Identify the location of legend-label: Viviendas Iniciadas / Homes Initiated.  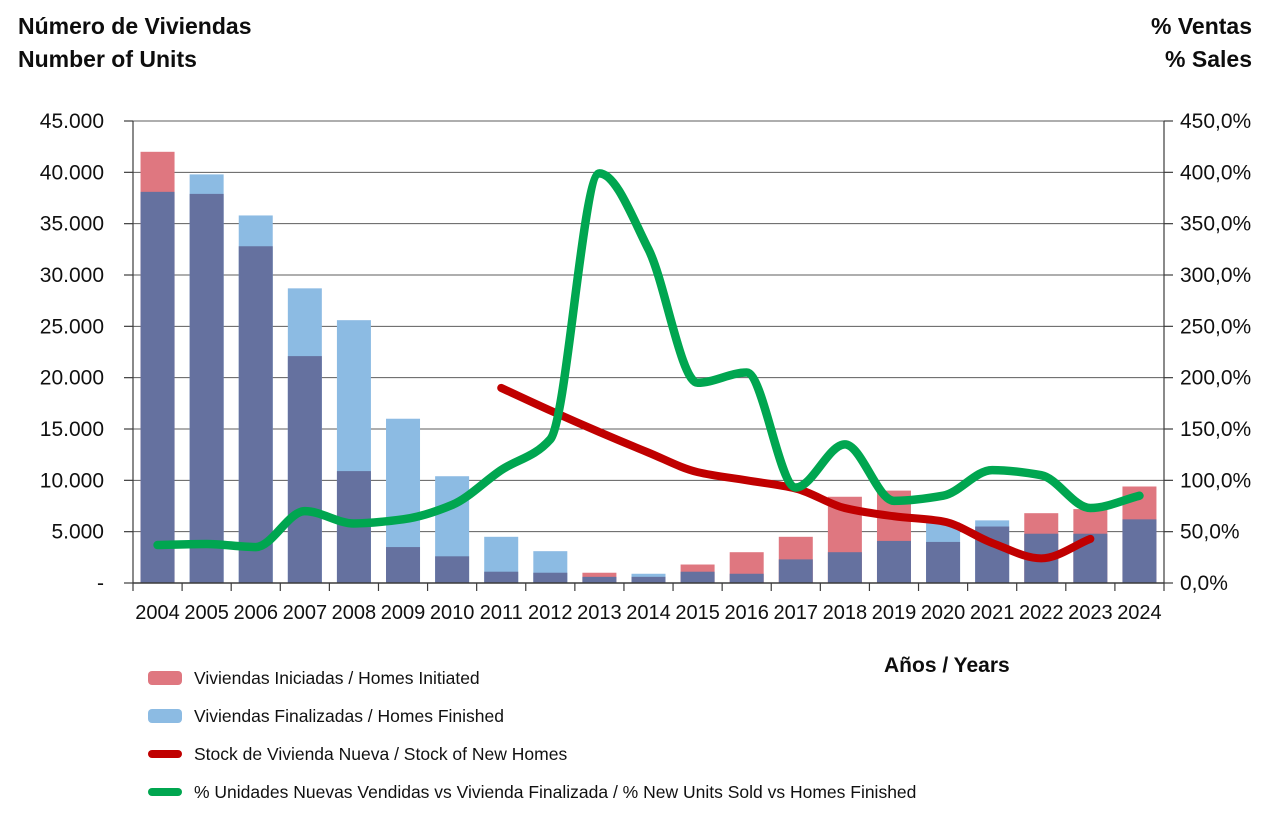
(337, 677).